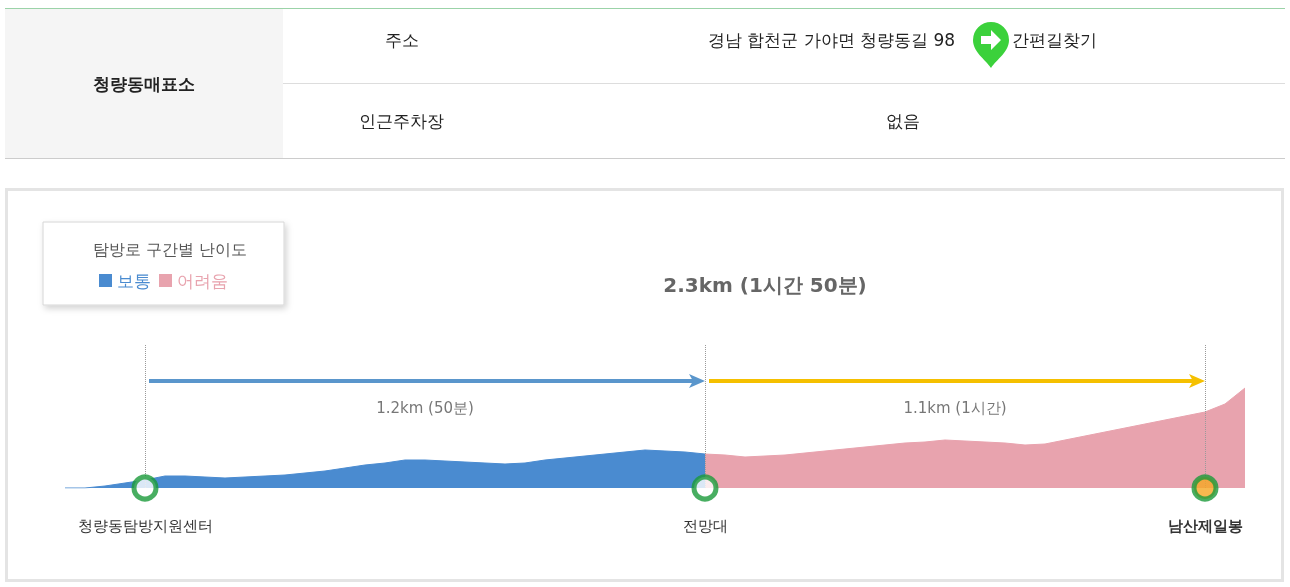 The width and height of the screenshot is (1290, 587). Describe the element at coordinates (144, 83) in the screenshot. I see `text: 청량동매표소` at that location.